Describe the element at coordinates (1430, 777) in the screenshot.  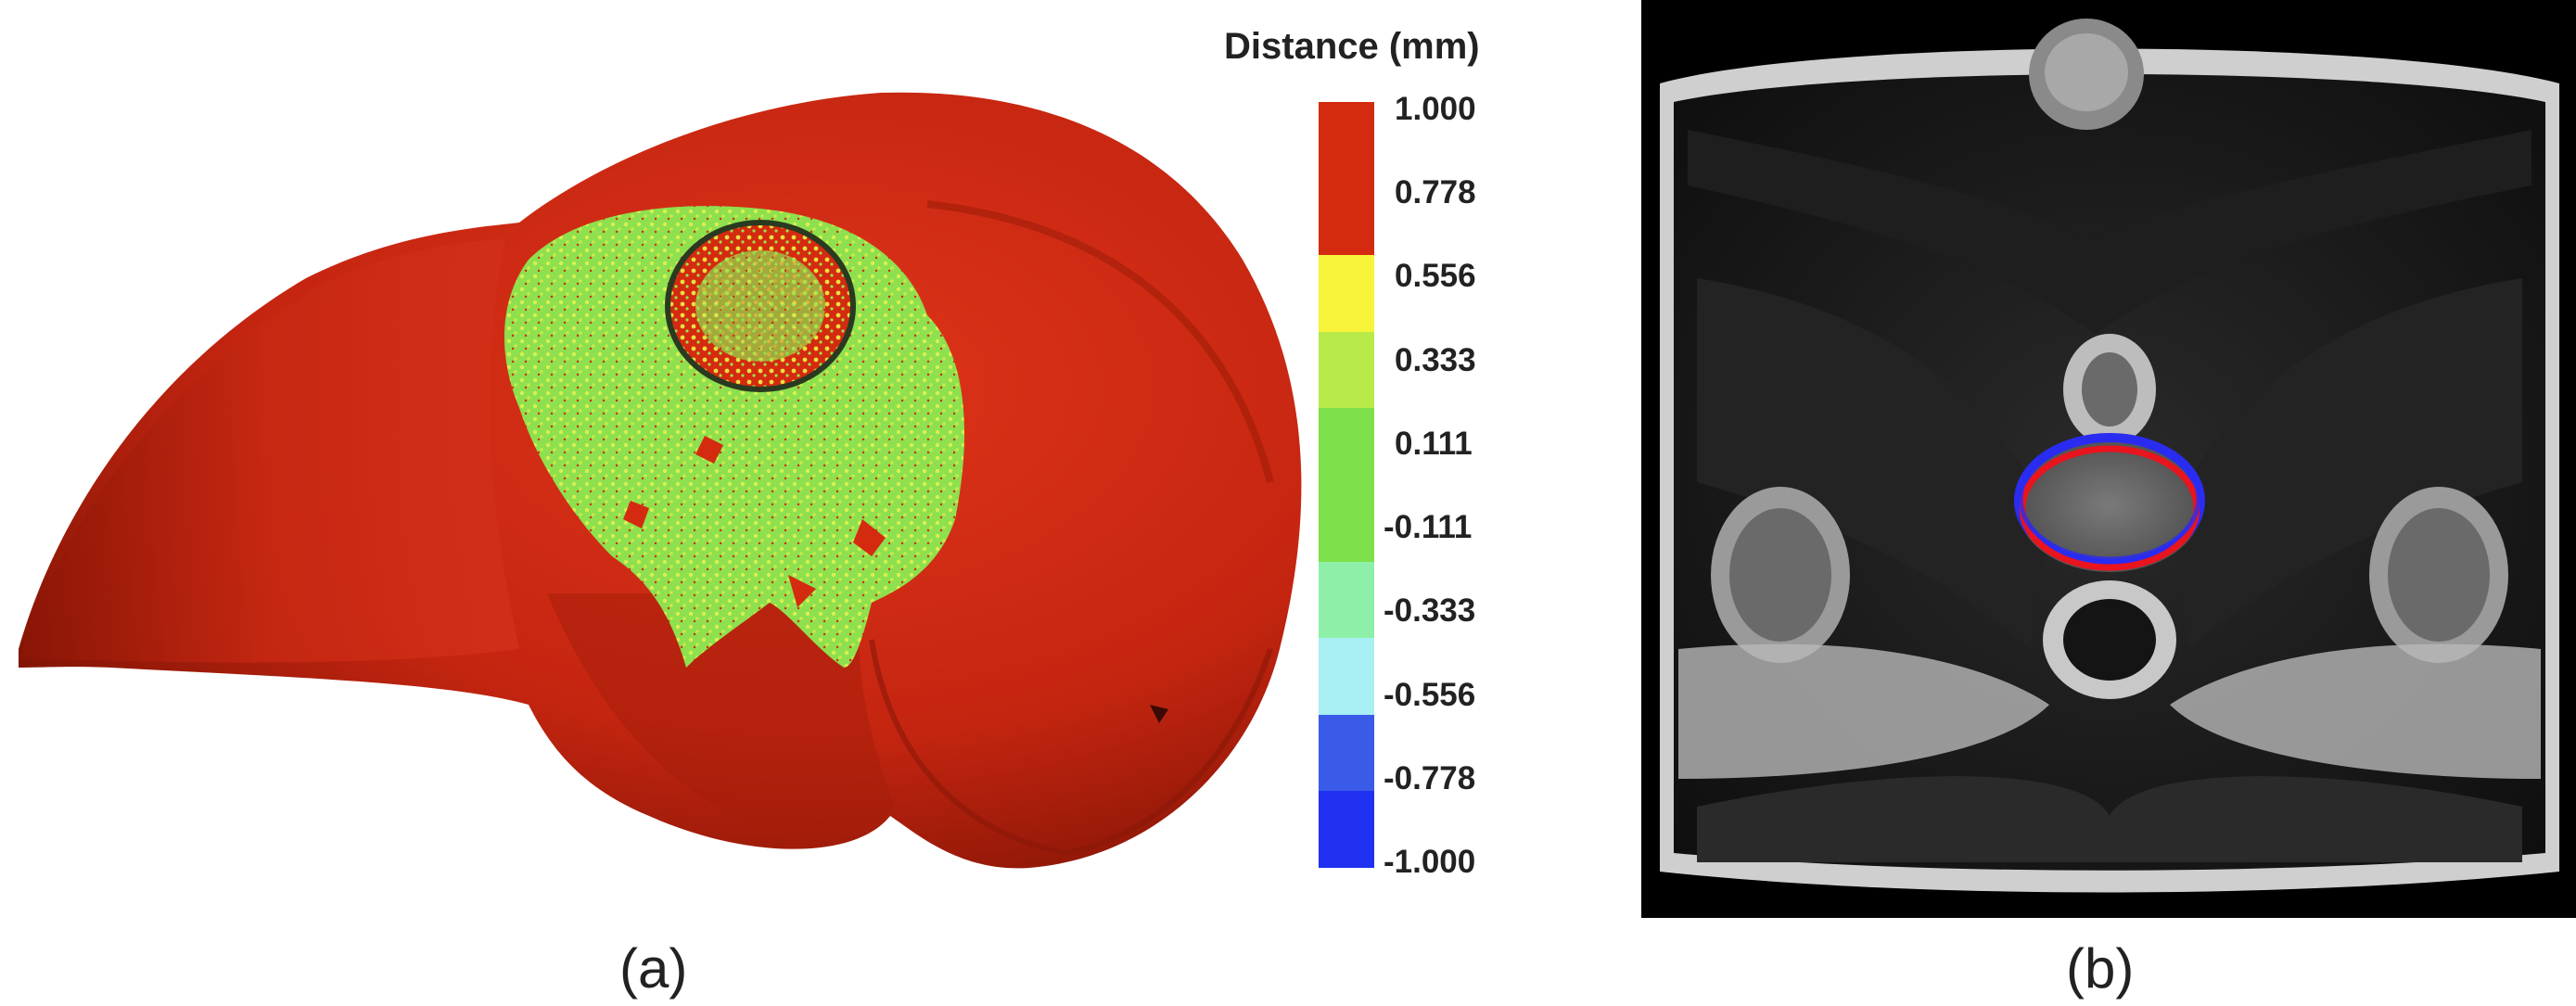
I see `colorbar-tick-label: -0.778` at that location.